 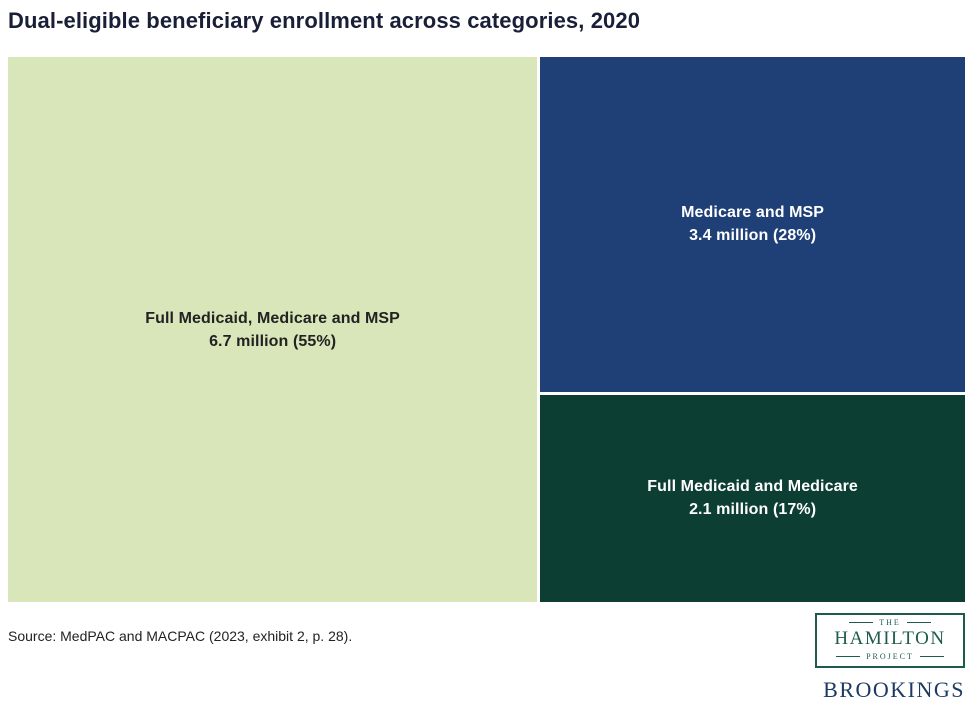 I want to click on hamilton-project-logo: THE HAMILTON PROJECT, so click(x=890, y=640).